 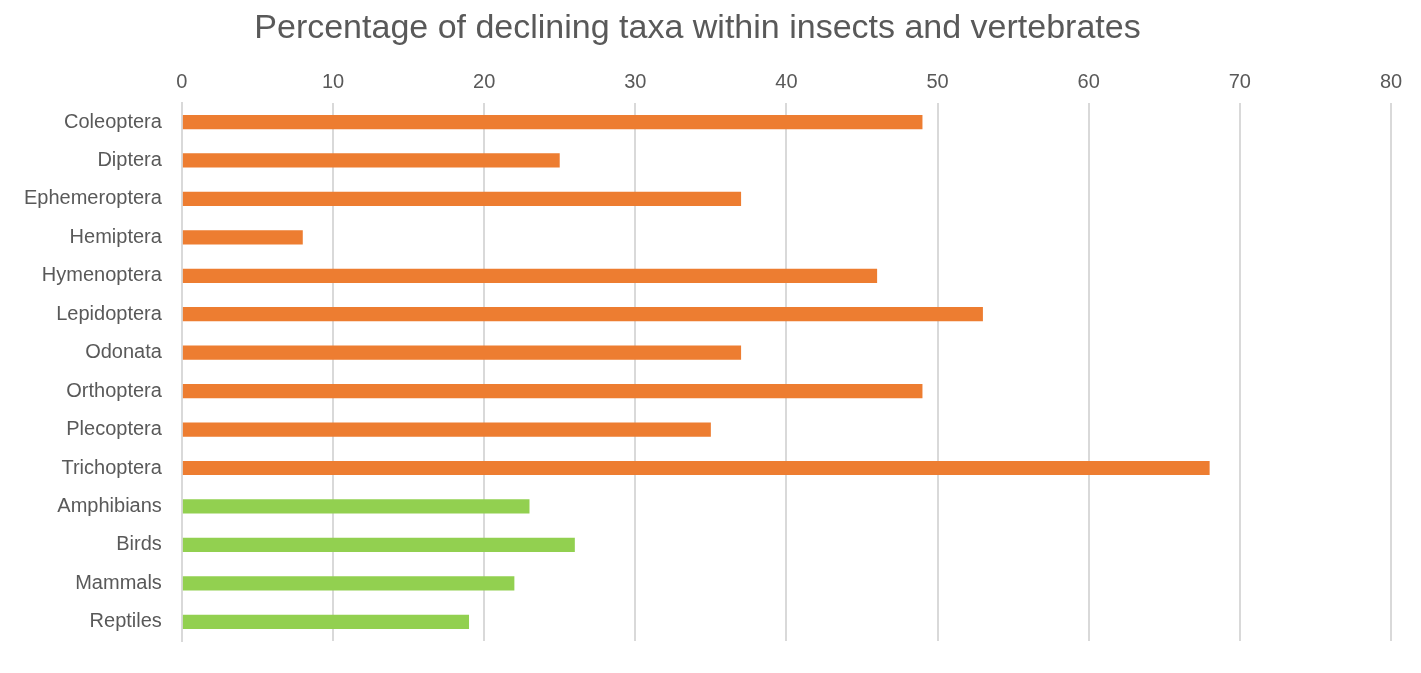 I want to click on chart-title: Percentage of declining taxa within insects and vertebrates, so click(x=697, y=25).